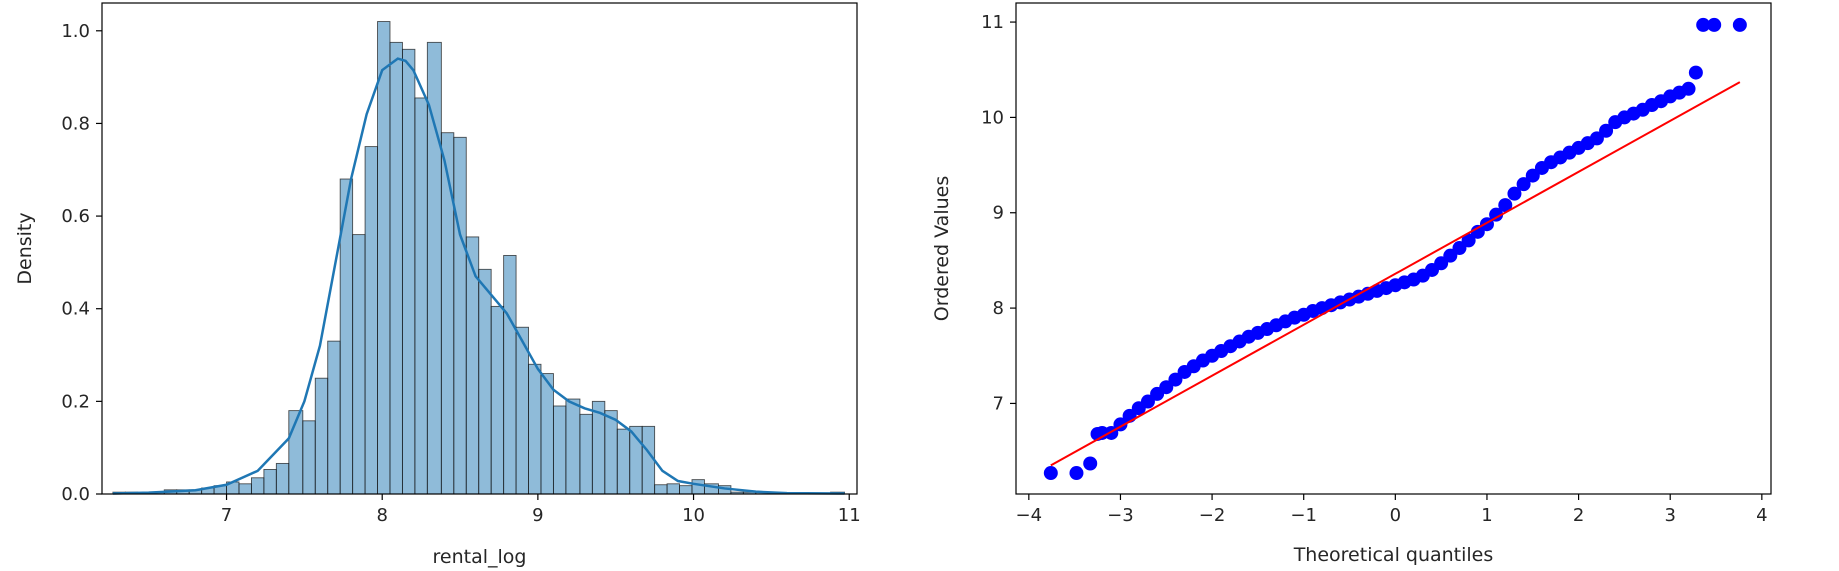  I want to click on y-tick-label: 0.2, so click(75, 401).